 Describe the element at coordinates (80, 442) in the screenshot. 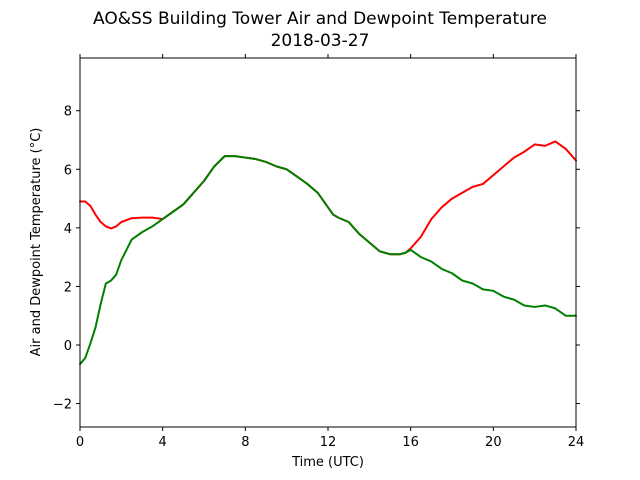

I see `x-tick-label: 0` at that location.